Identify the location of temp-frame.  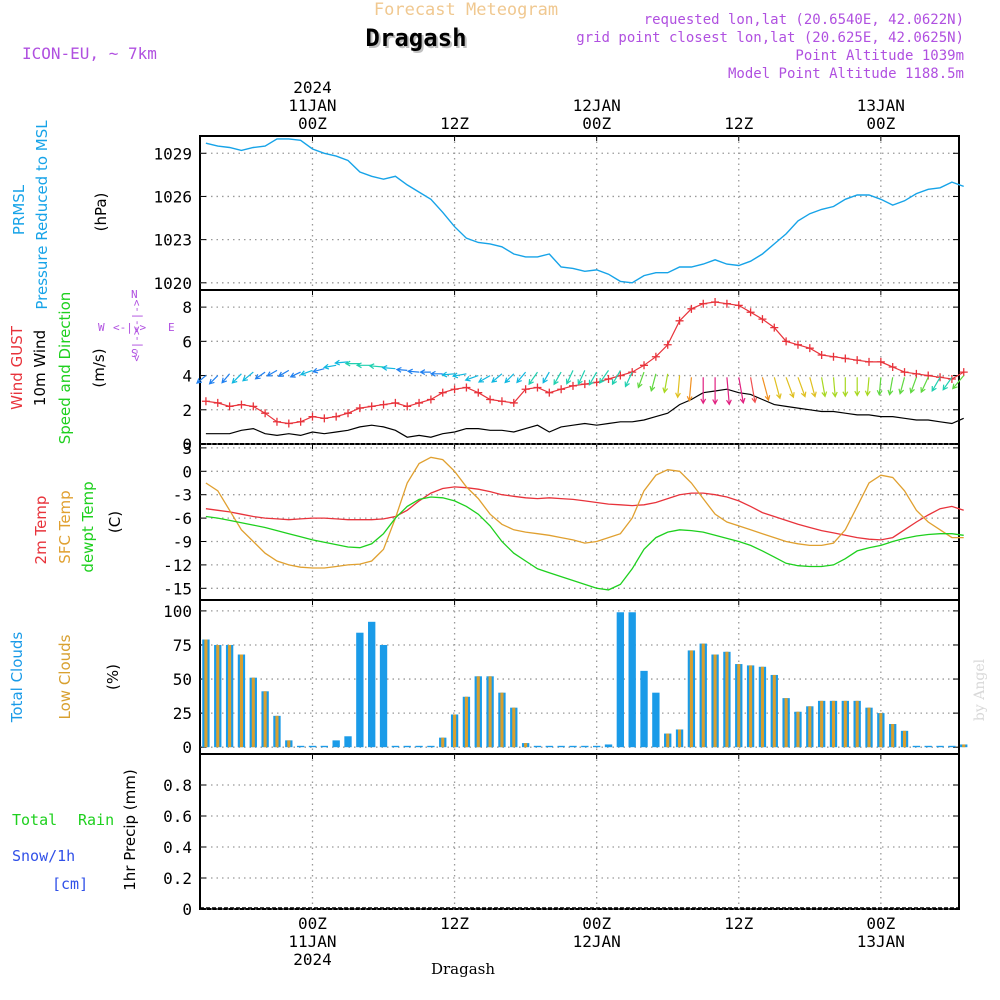
(579, 522).